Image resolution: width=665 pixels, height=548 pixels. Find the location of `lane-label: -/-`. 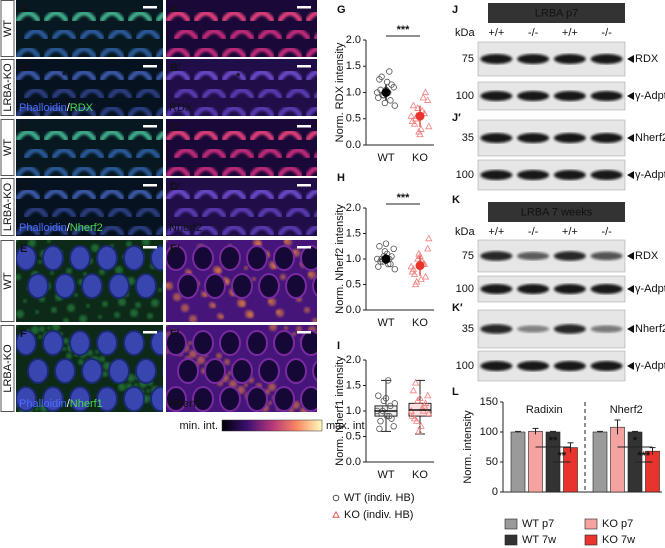

lane-label: -/- is located at coordinates (606, 232).